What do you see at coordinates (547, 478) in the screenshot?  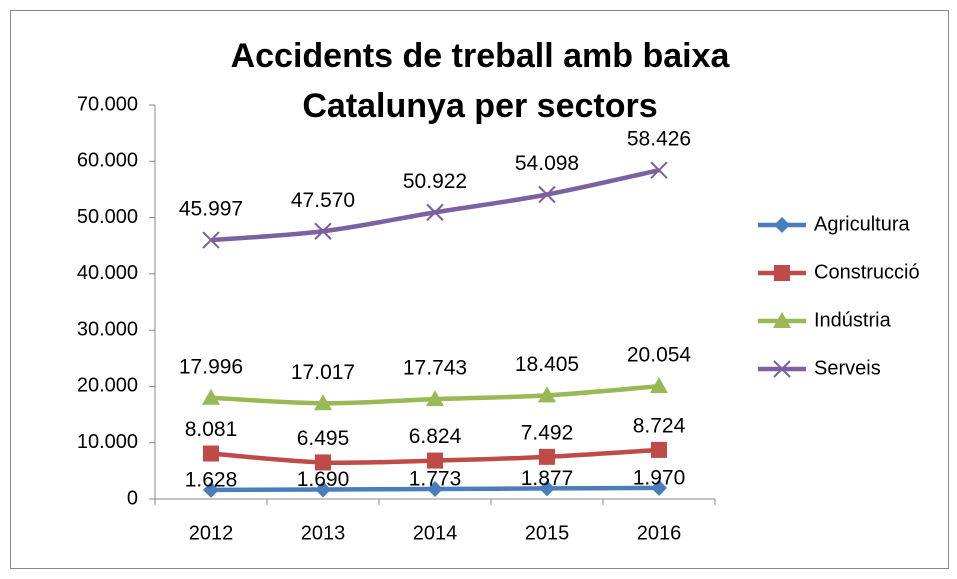 I see `data-label: 1.877` at bounding box center [547, 478].